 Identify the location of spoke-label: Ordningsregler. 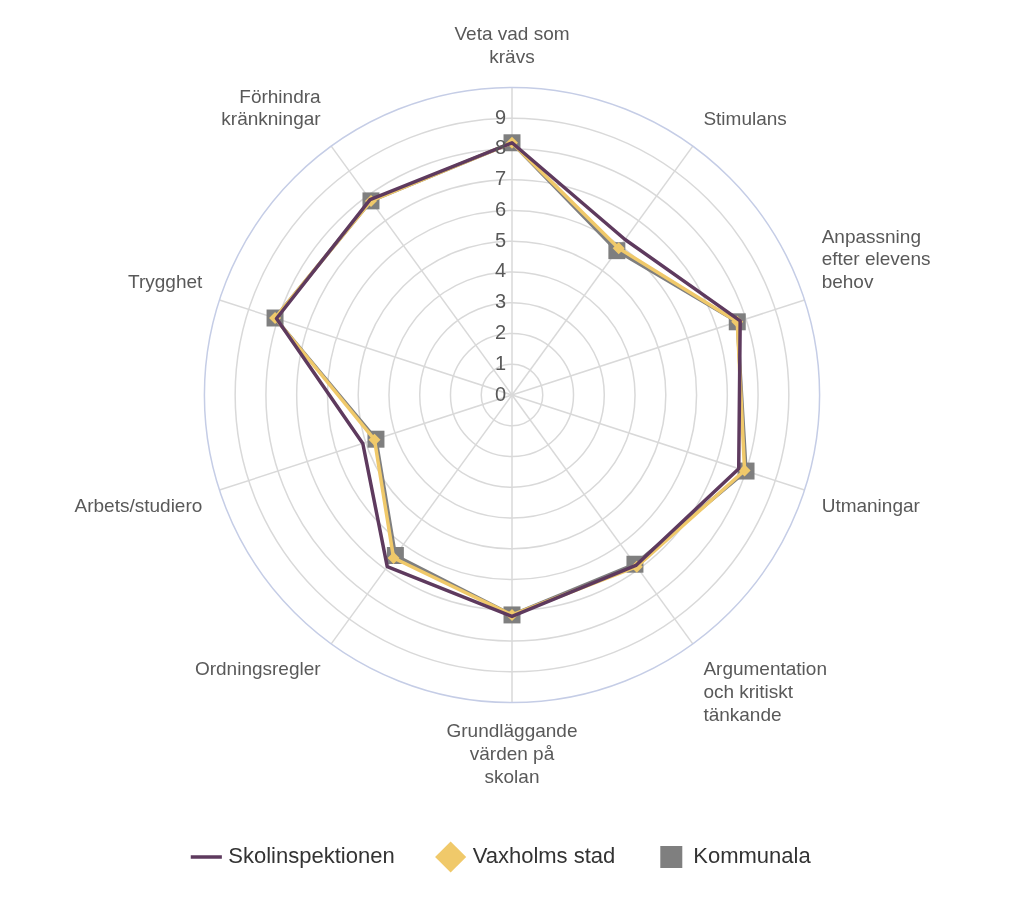
(258, 669).